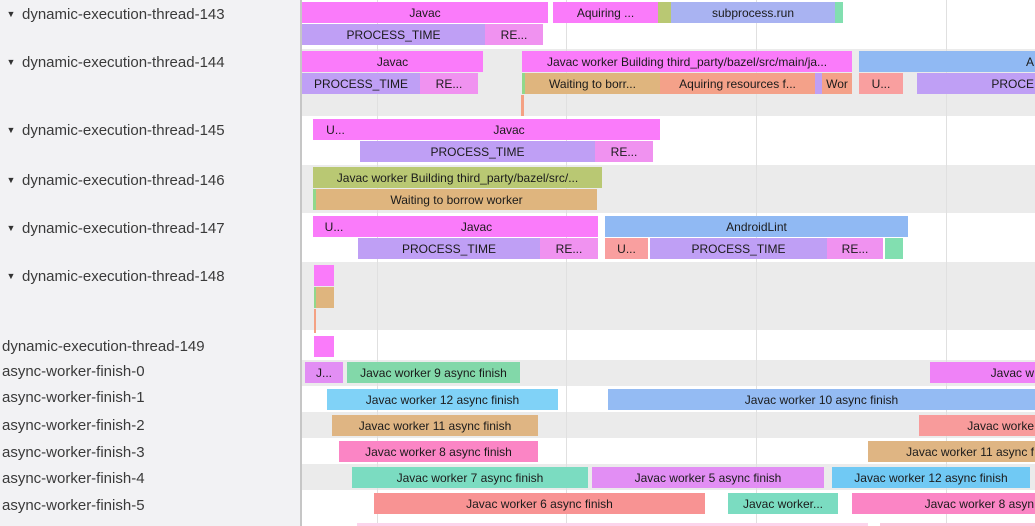 The height and width of the screenshot is (526, 1035). Describe the element at coordinates (151, 425) in the screenshot. I see `track-row-async-worker-finish-2: async-worker-finish-2` at that location.